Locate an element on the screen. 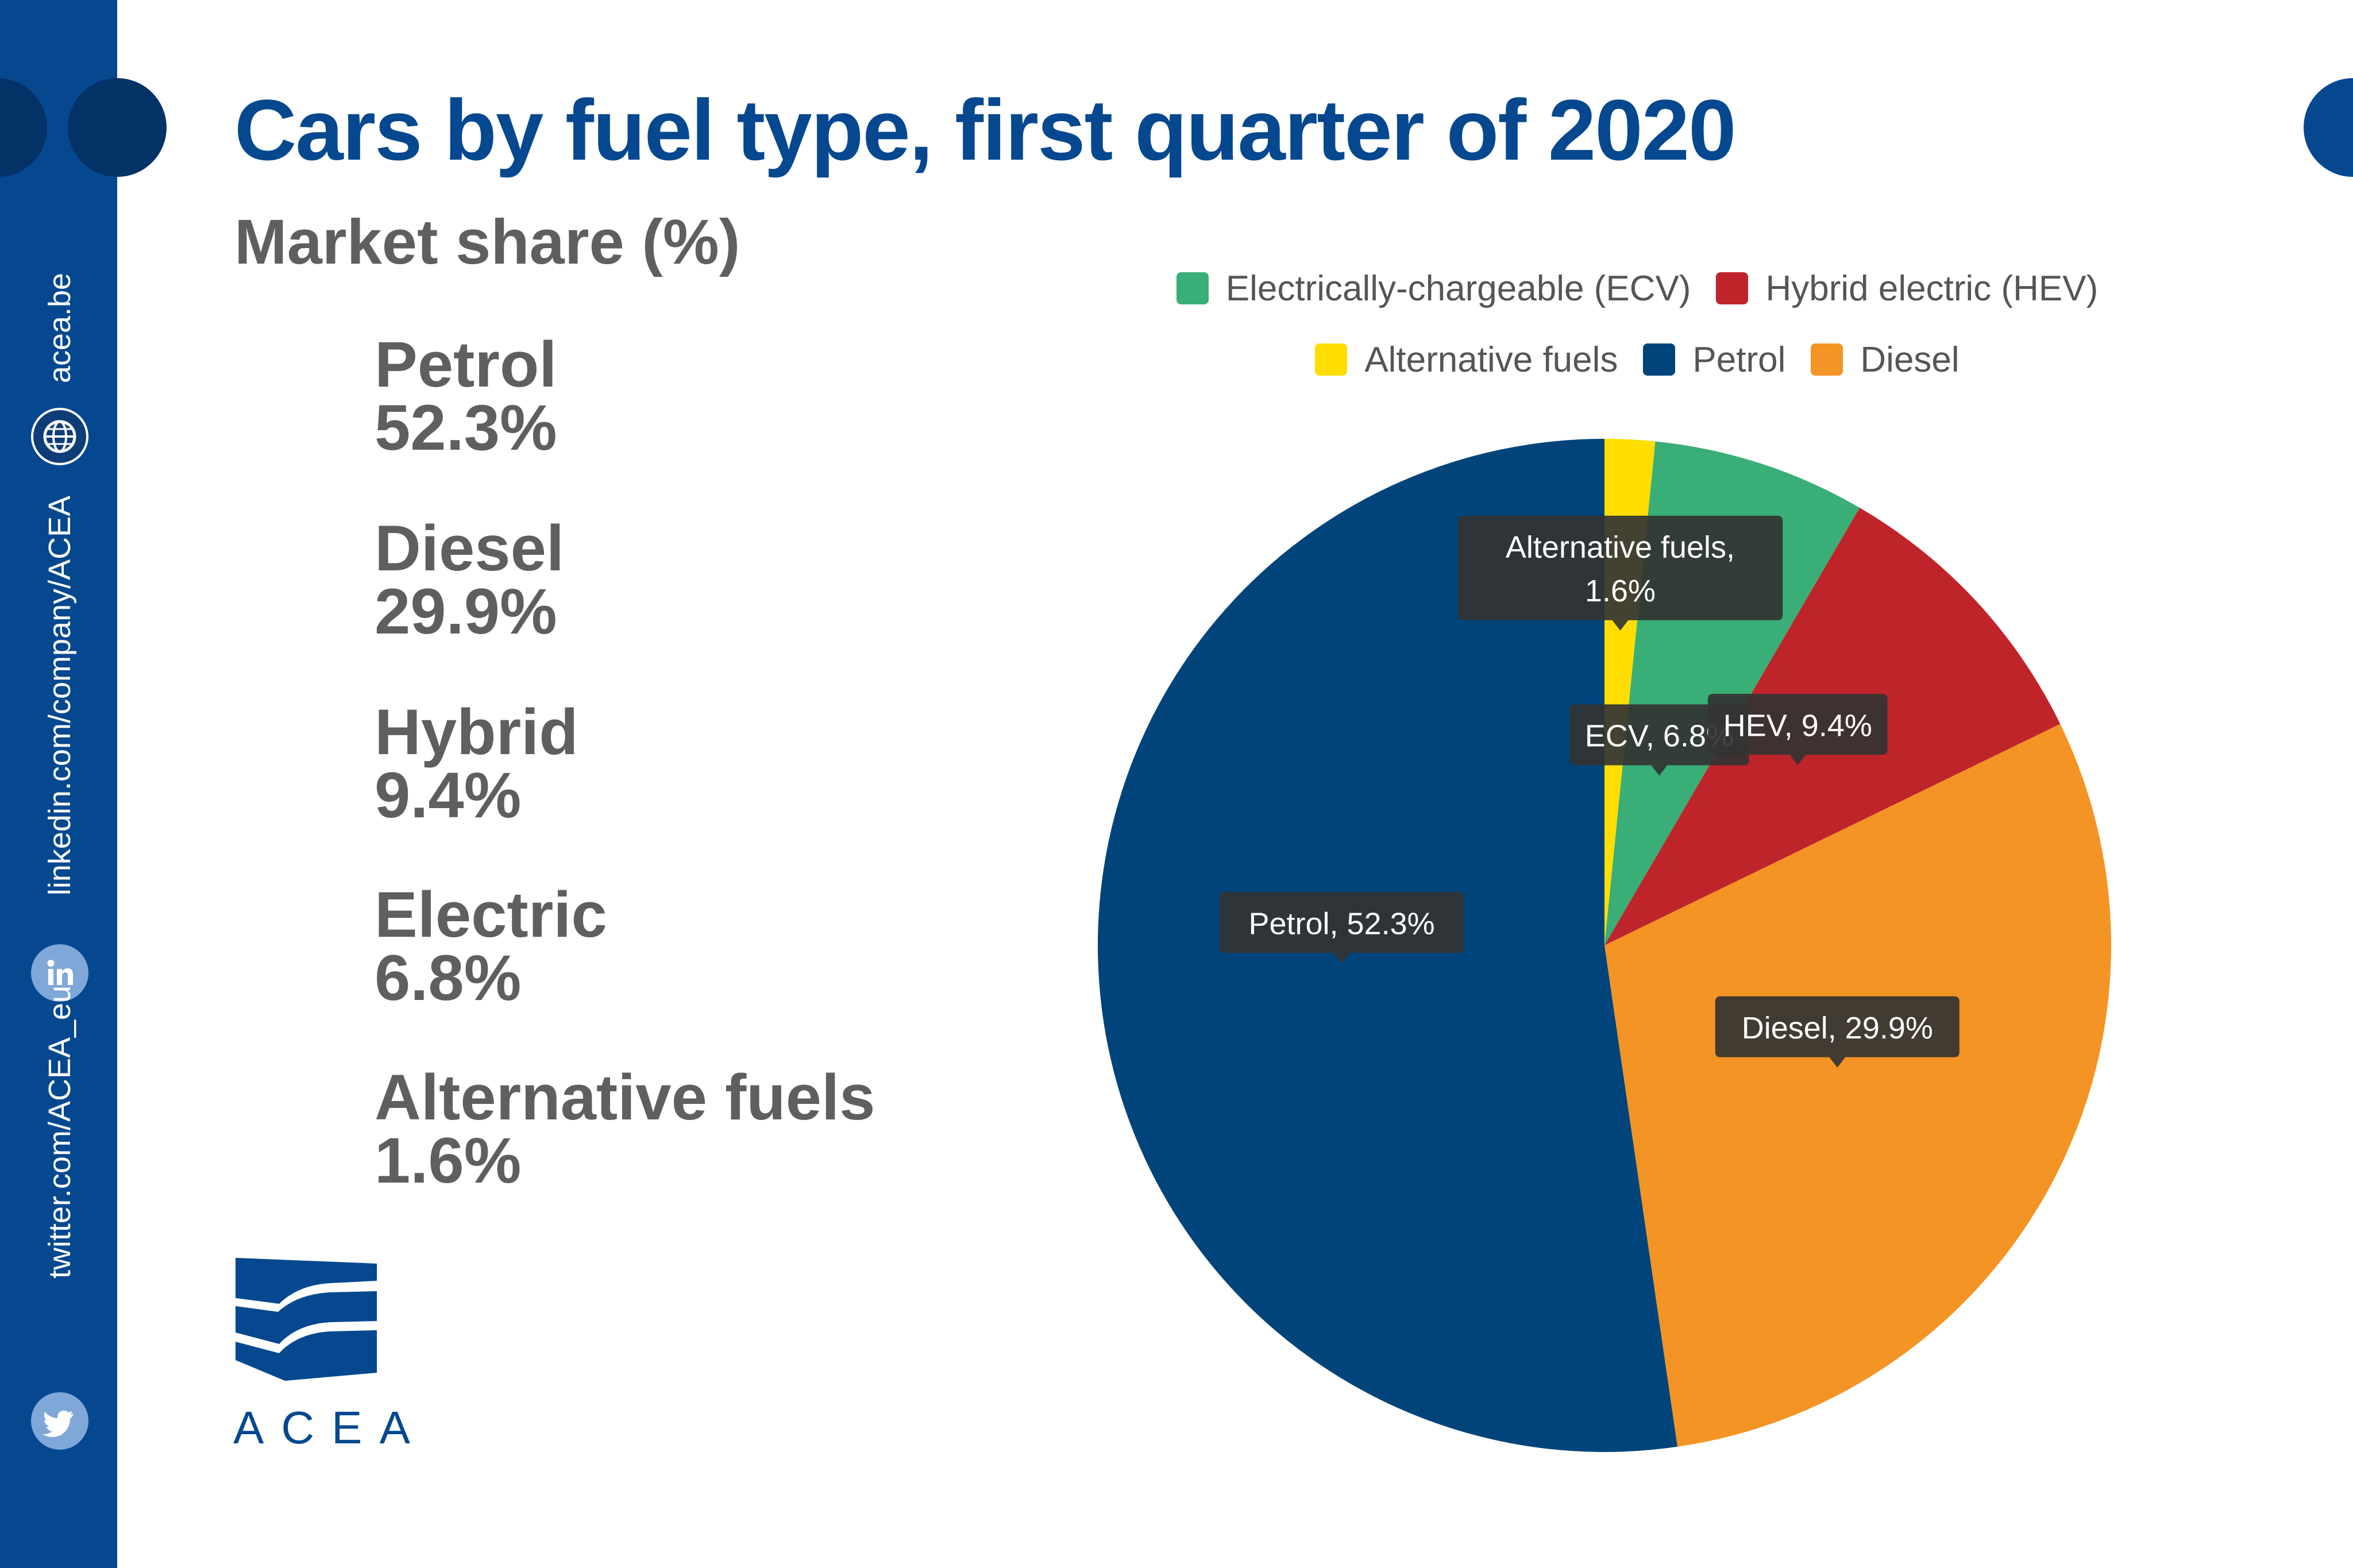 The image size is (2353, 1568). legend-label: Electrically-chargeable (ECV) is located at coordinates (1458, 288).